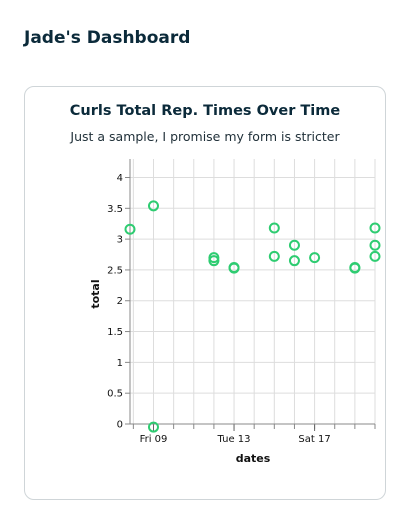 This screenshot has width=412, height=526. I want to click on x-axis-title: dates, so click(253, 458).